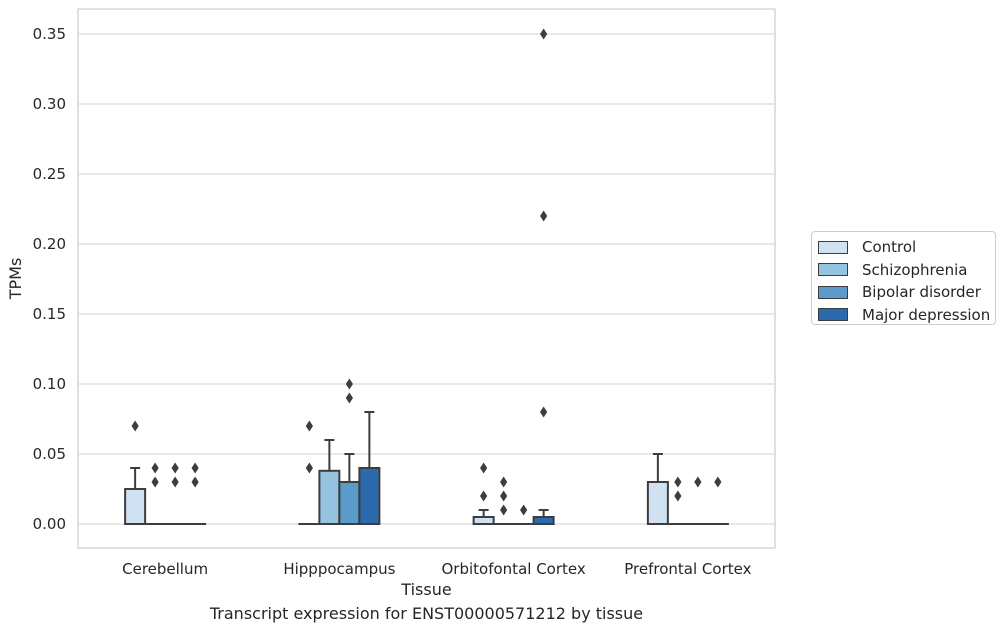 The image size is (1007, 634). I want to click on legend-item: Schizophrenia, so click(903, 270).